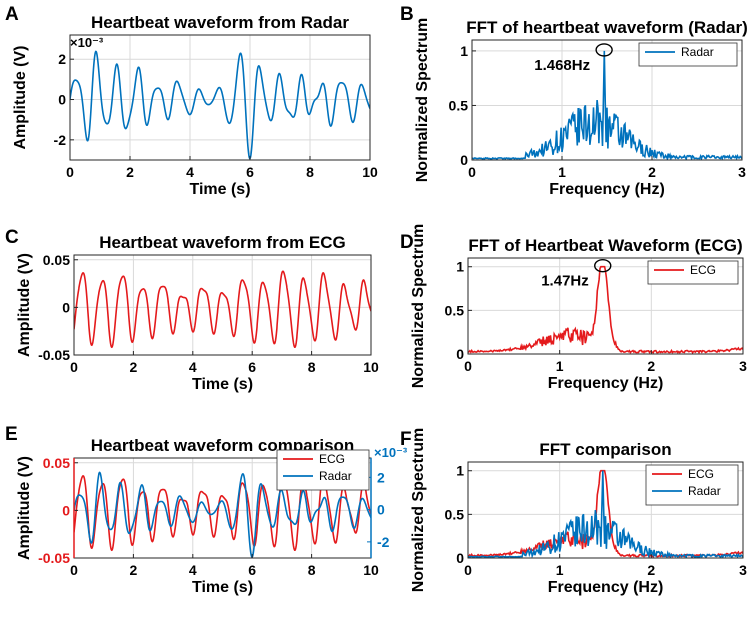  I want to click on chart-title: Heartbeat waveform from ECG, so click(222, 242).